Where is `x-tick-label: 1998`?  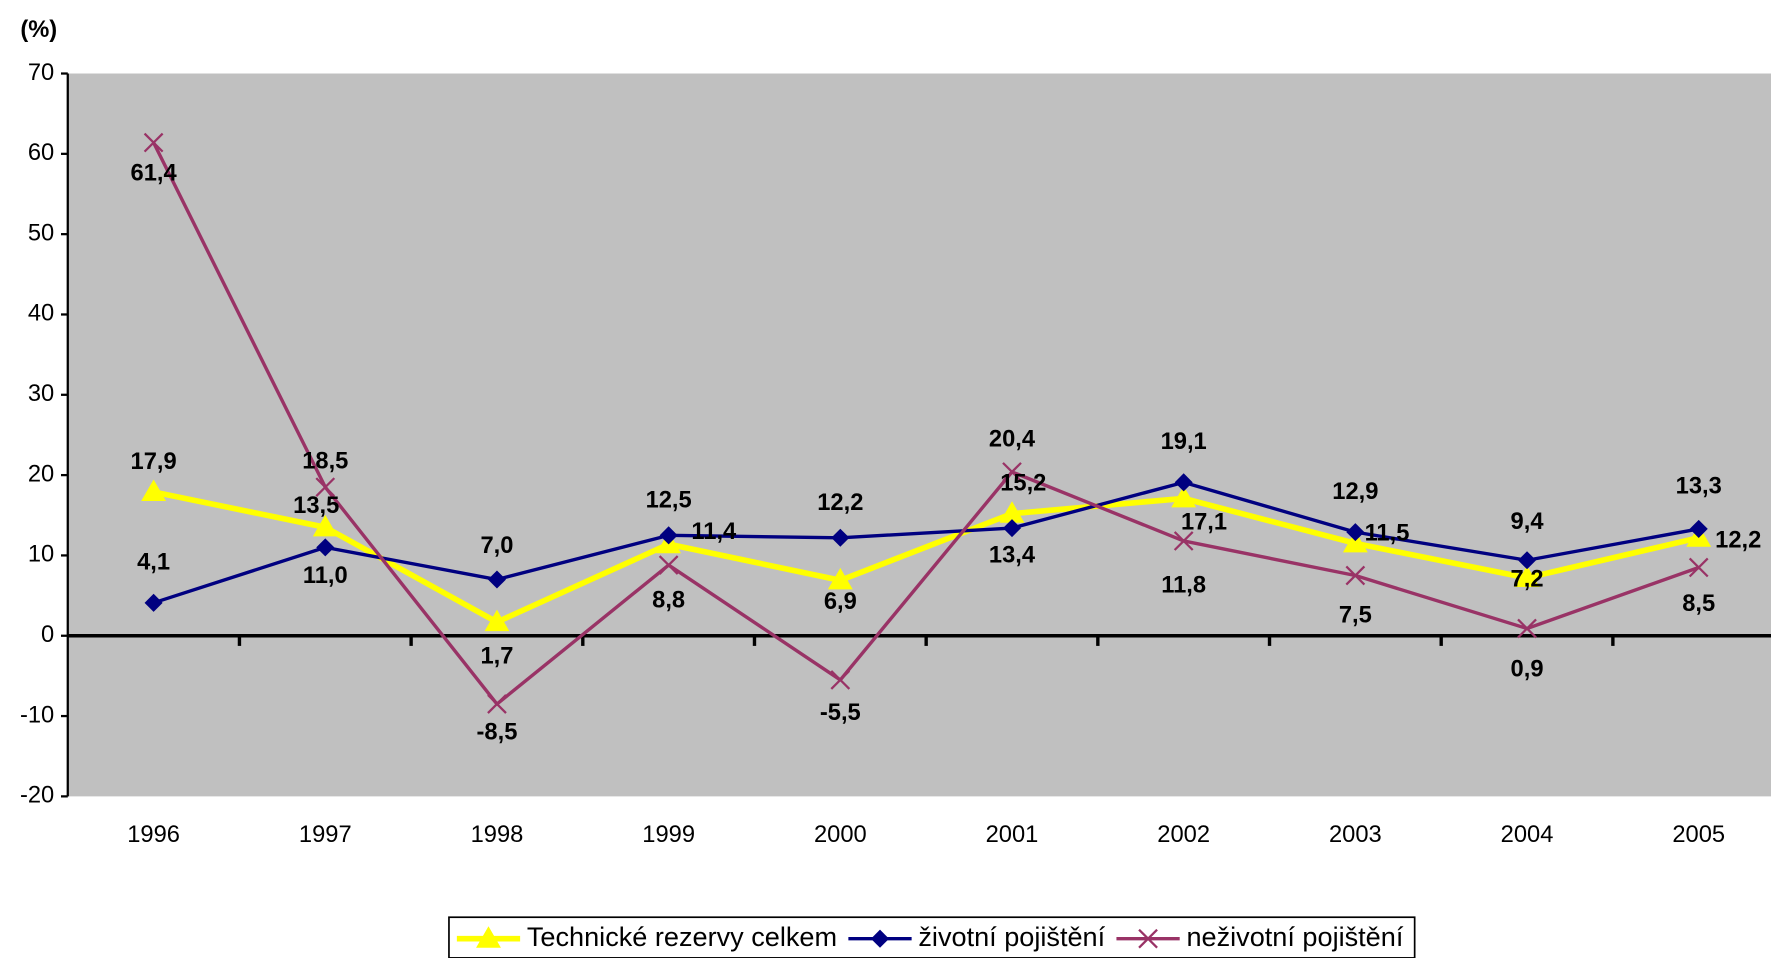 x-tick-label: 1998 is located at coordinates (497, 835).